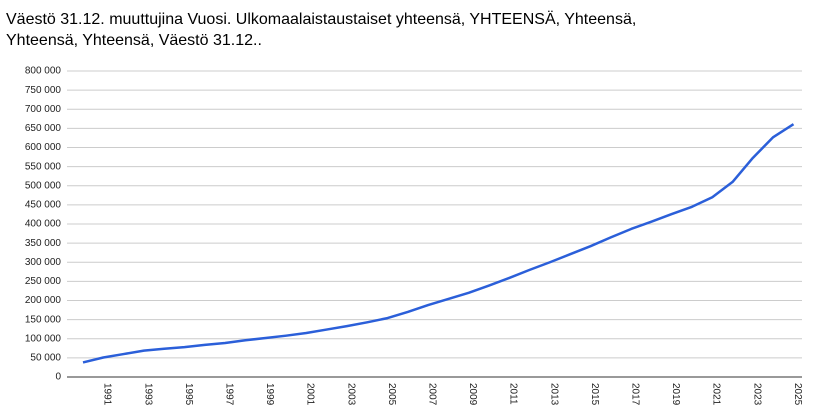 Image resolution: width=831 pixels, height=415 pixels. What do you see at coordinates (188, 394) in the screenshot?
I see `x-tick-label: 1995` at bounding box center [188, 394].